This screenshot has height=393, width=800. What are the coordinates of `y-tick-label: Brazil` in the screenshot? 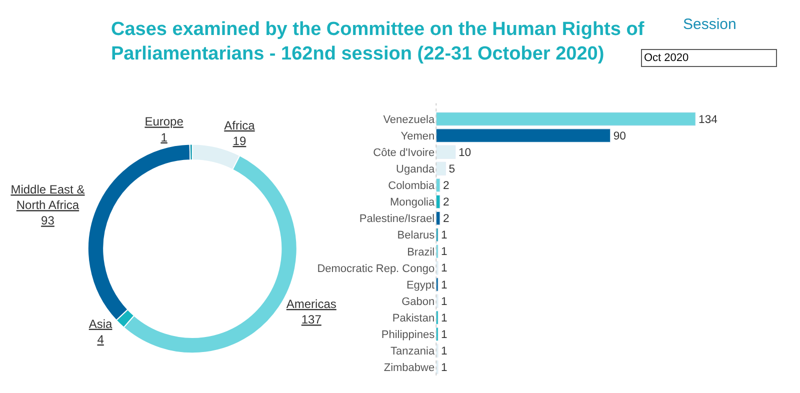 It's located at (421, 252).